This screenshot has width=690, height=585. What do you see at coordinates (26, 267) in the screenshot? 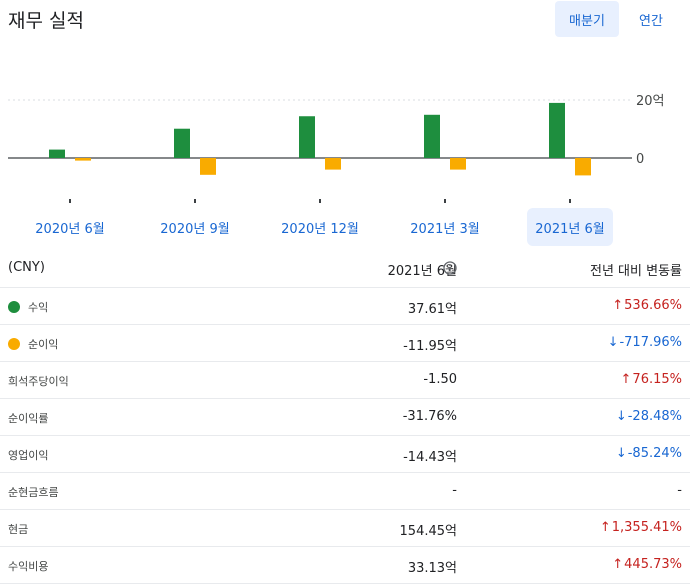
I see `currency-label: (CNY)` at bounding box center [26, 267].